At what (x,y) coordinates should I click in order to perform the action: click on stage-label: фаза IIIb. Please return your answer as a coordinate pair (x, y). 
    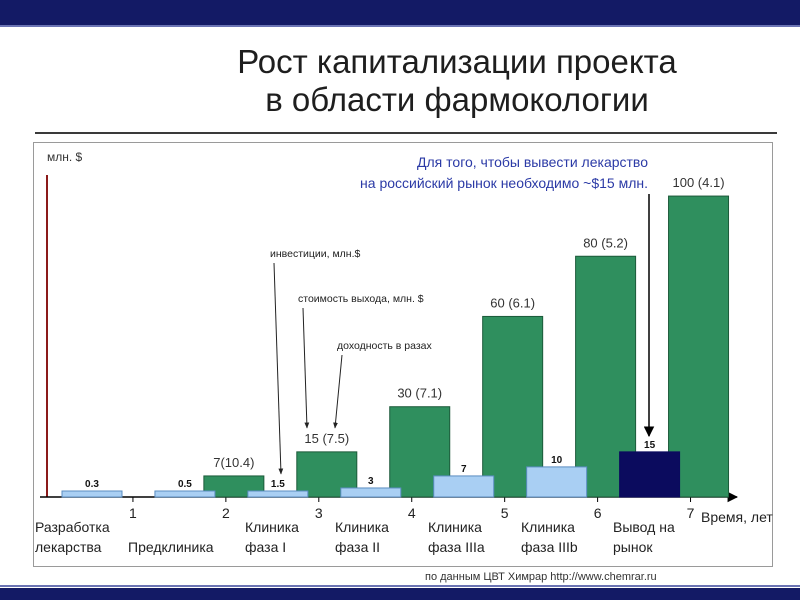
    Looking at the image, I should click on (549, 547).